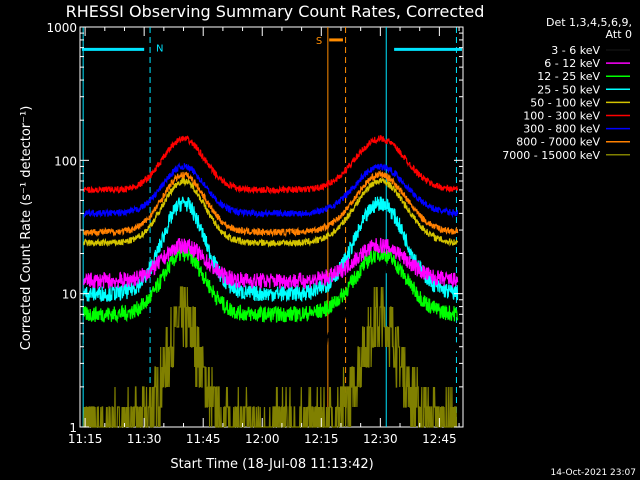  What do you see at coordinates (619, 34) in the screenshot?
I see `legend-header-line2: Att 0` at bounding box center [619, 34].